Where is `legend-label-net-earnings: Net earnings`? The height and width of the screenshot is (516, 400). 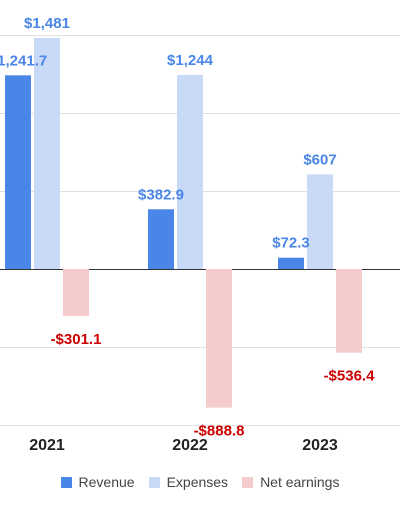
legend-label-net-earnings: Net earnings is located at coordinates (300, 482).